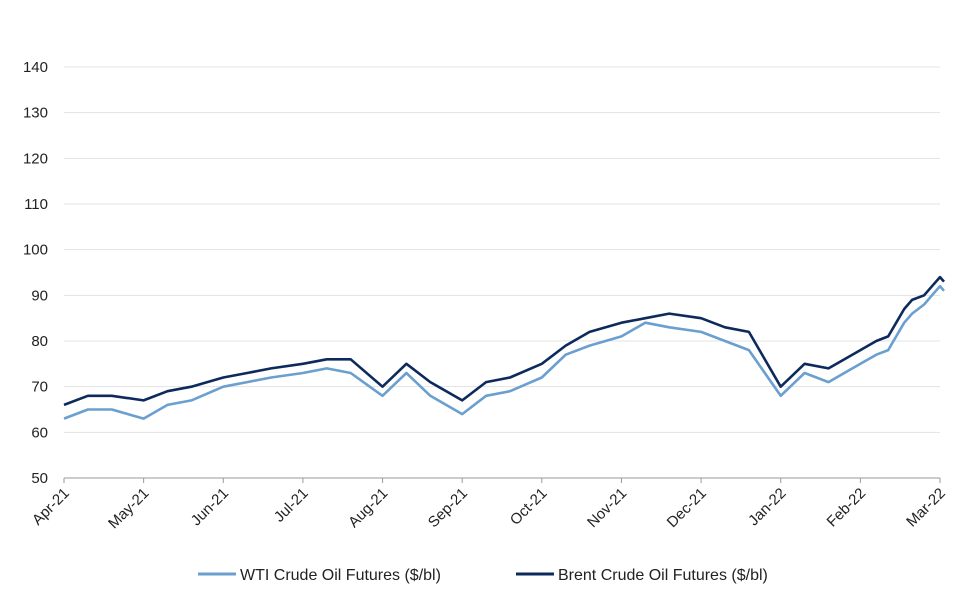  What do you see at coordinates (291, 505) in the screenshot?
I see `x-tick-label: Jul-21` at bounding box center [291, 505].